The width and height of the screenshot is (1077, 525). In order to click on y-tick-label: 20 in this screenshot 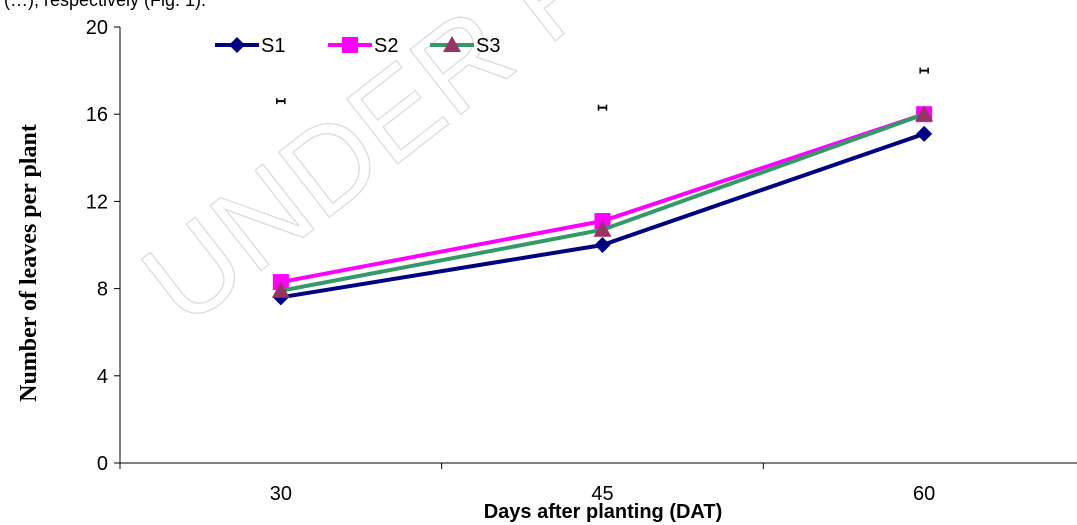, I will do `click(97, 28)`.